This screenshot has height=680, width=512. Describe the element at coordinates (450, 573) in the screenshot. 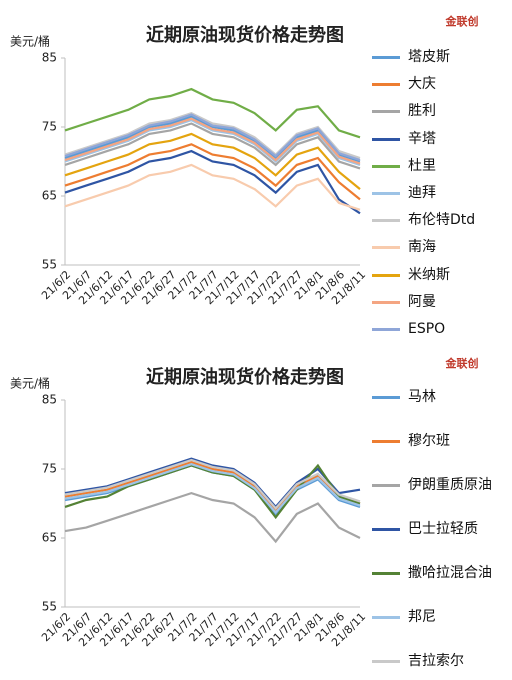

I see `legend-label: 撒哈拉混合油` at that location.